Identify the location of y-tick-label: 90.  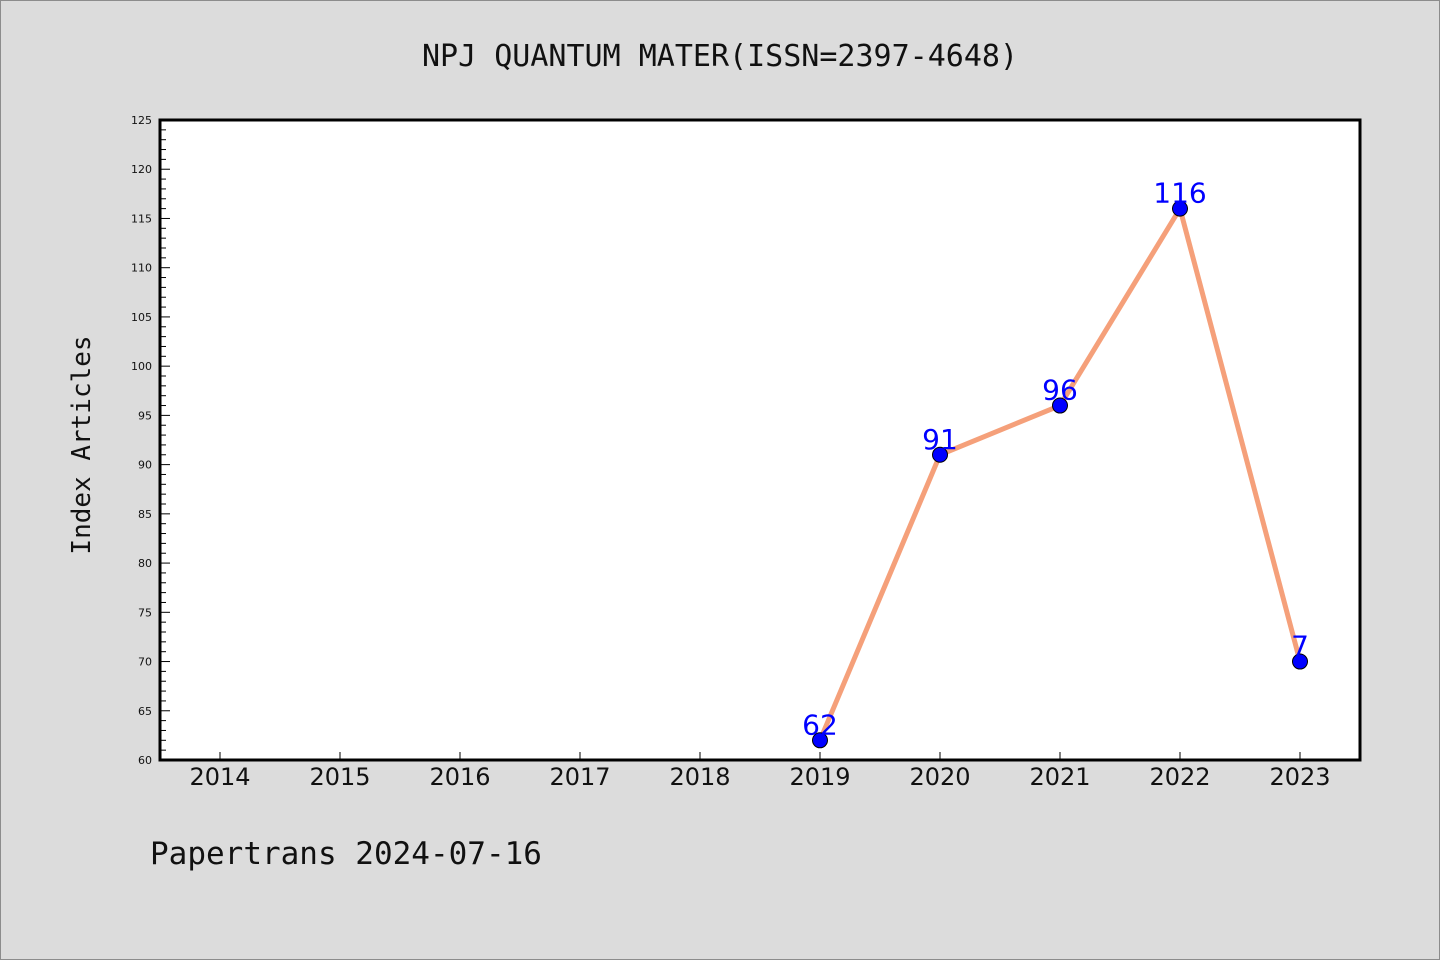
(145, 465).